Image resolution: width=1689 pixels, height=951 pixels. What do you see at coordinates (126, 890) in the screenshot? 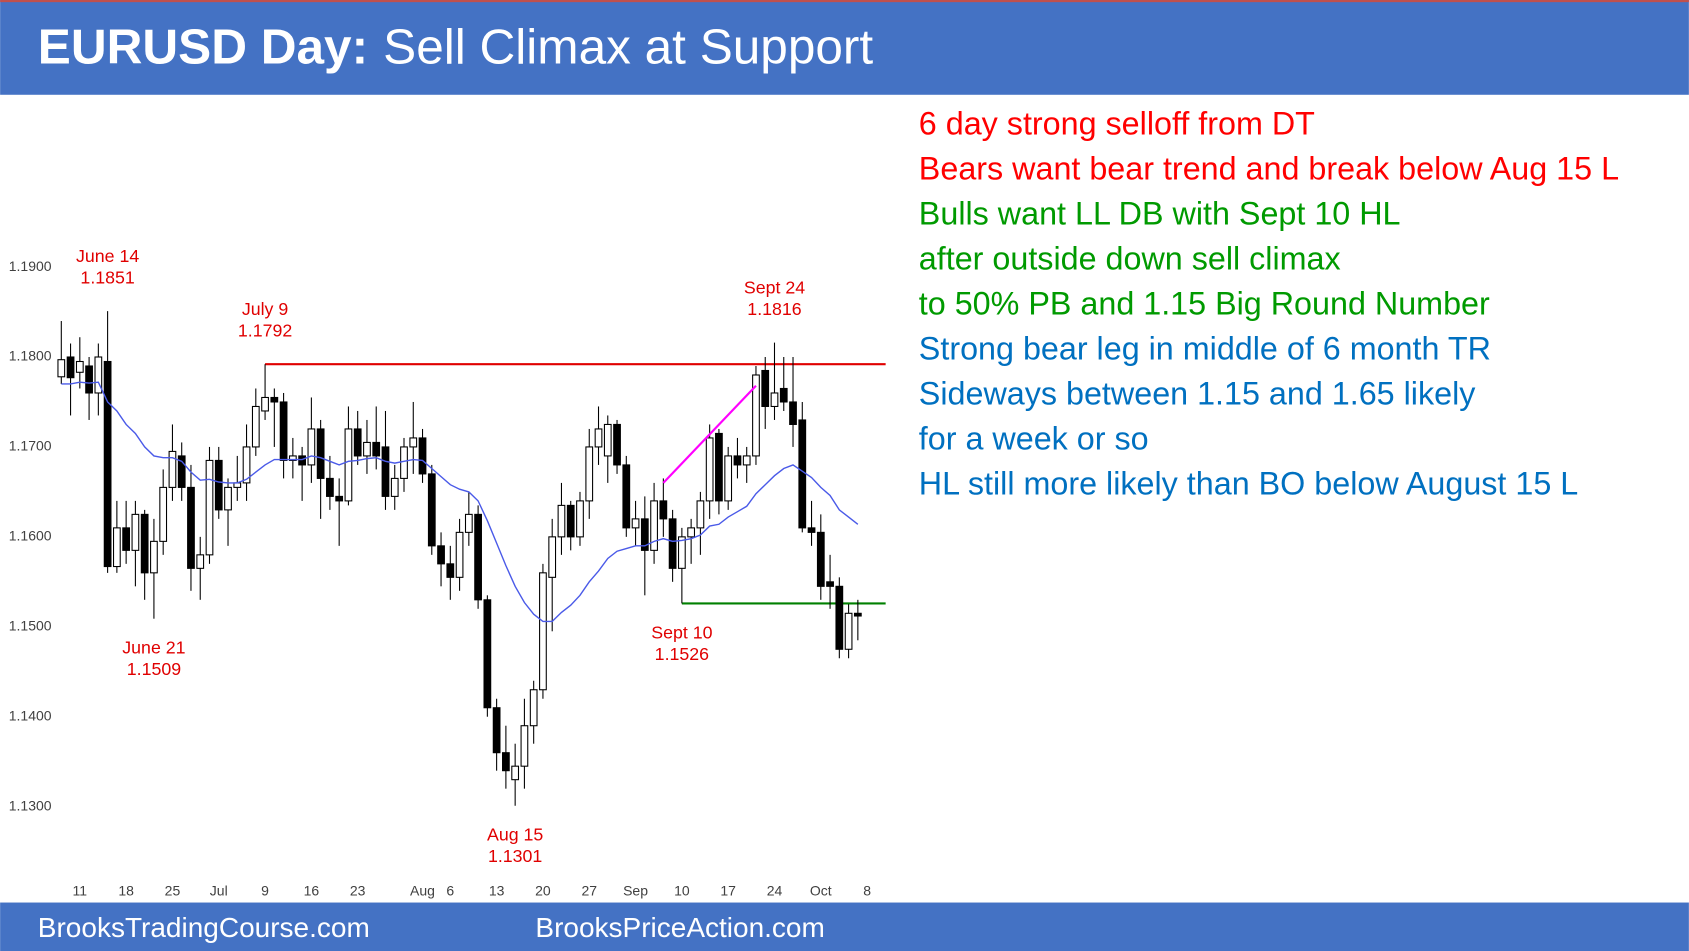
I see `x-tick-label: 18` at bounding box center [126, 890].